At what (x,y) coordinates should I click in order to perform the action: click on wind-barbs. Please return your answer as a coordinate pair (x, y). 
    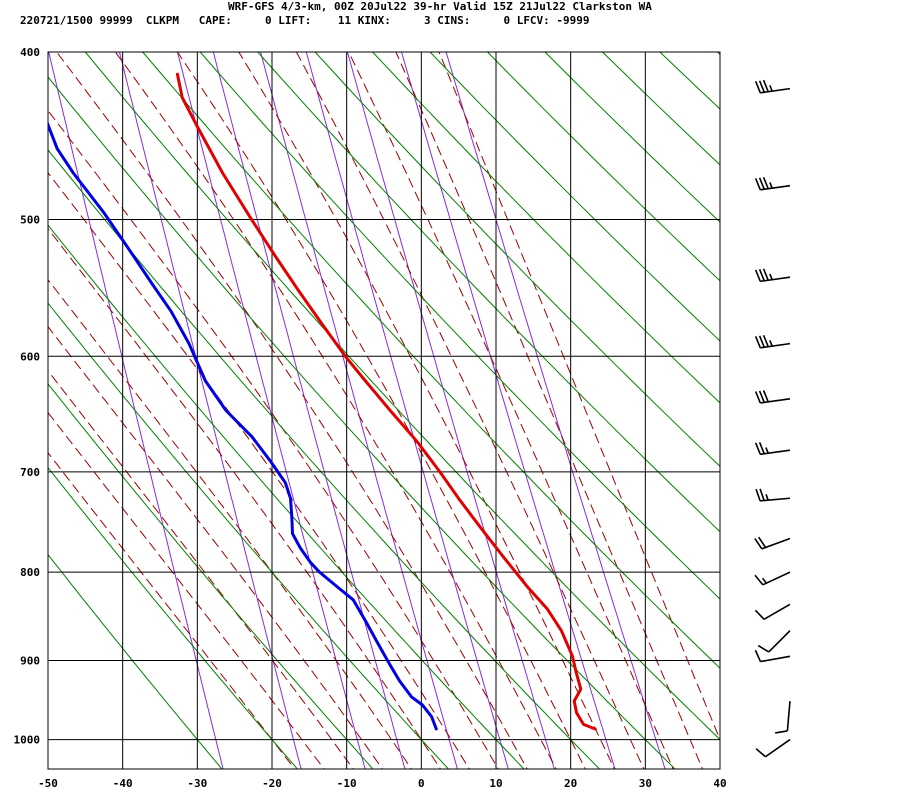
    Looking at the image, I should click on (772, 418).